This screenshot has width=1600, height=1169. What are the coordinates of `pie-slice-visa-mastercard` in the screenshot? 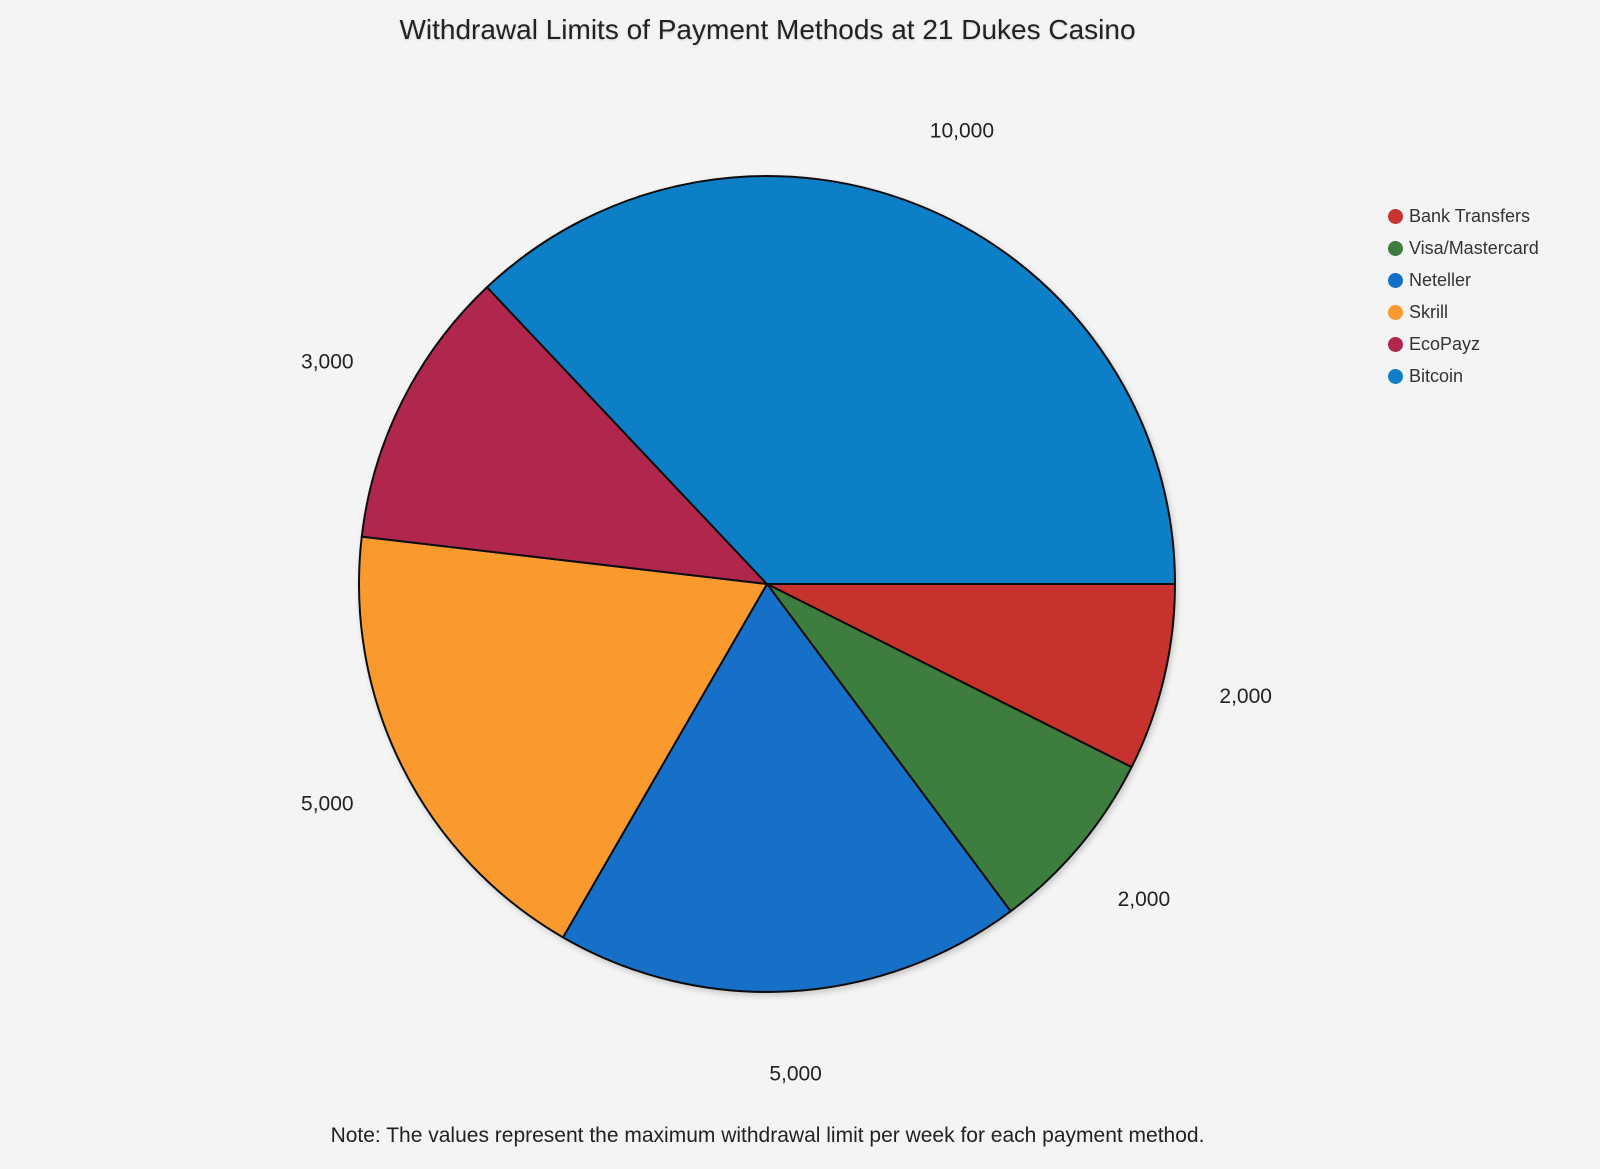 It's located at (949, 748).